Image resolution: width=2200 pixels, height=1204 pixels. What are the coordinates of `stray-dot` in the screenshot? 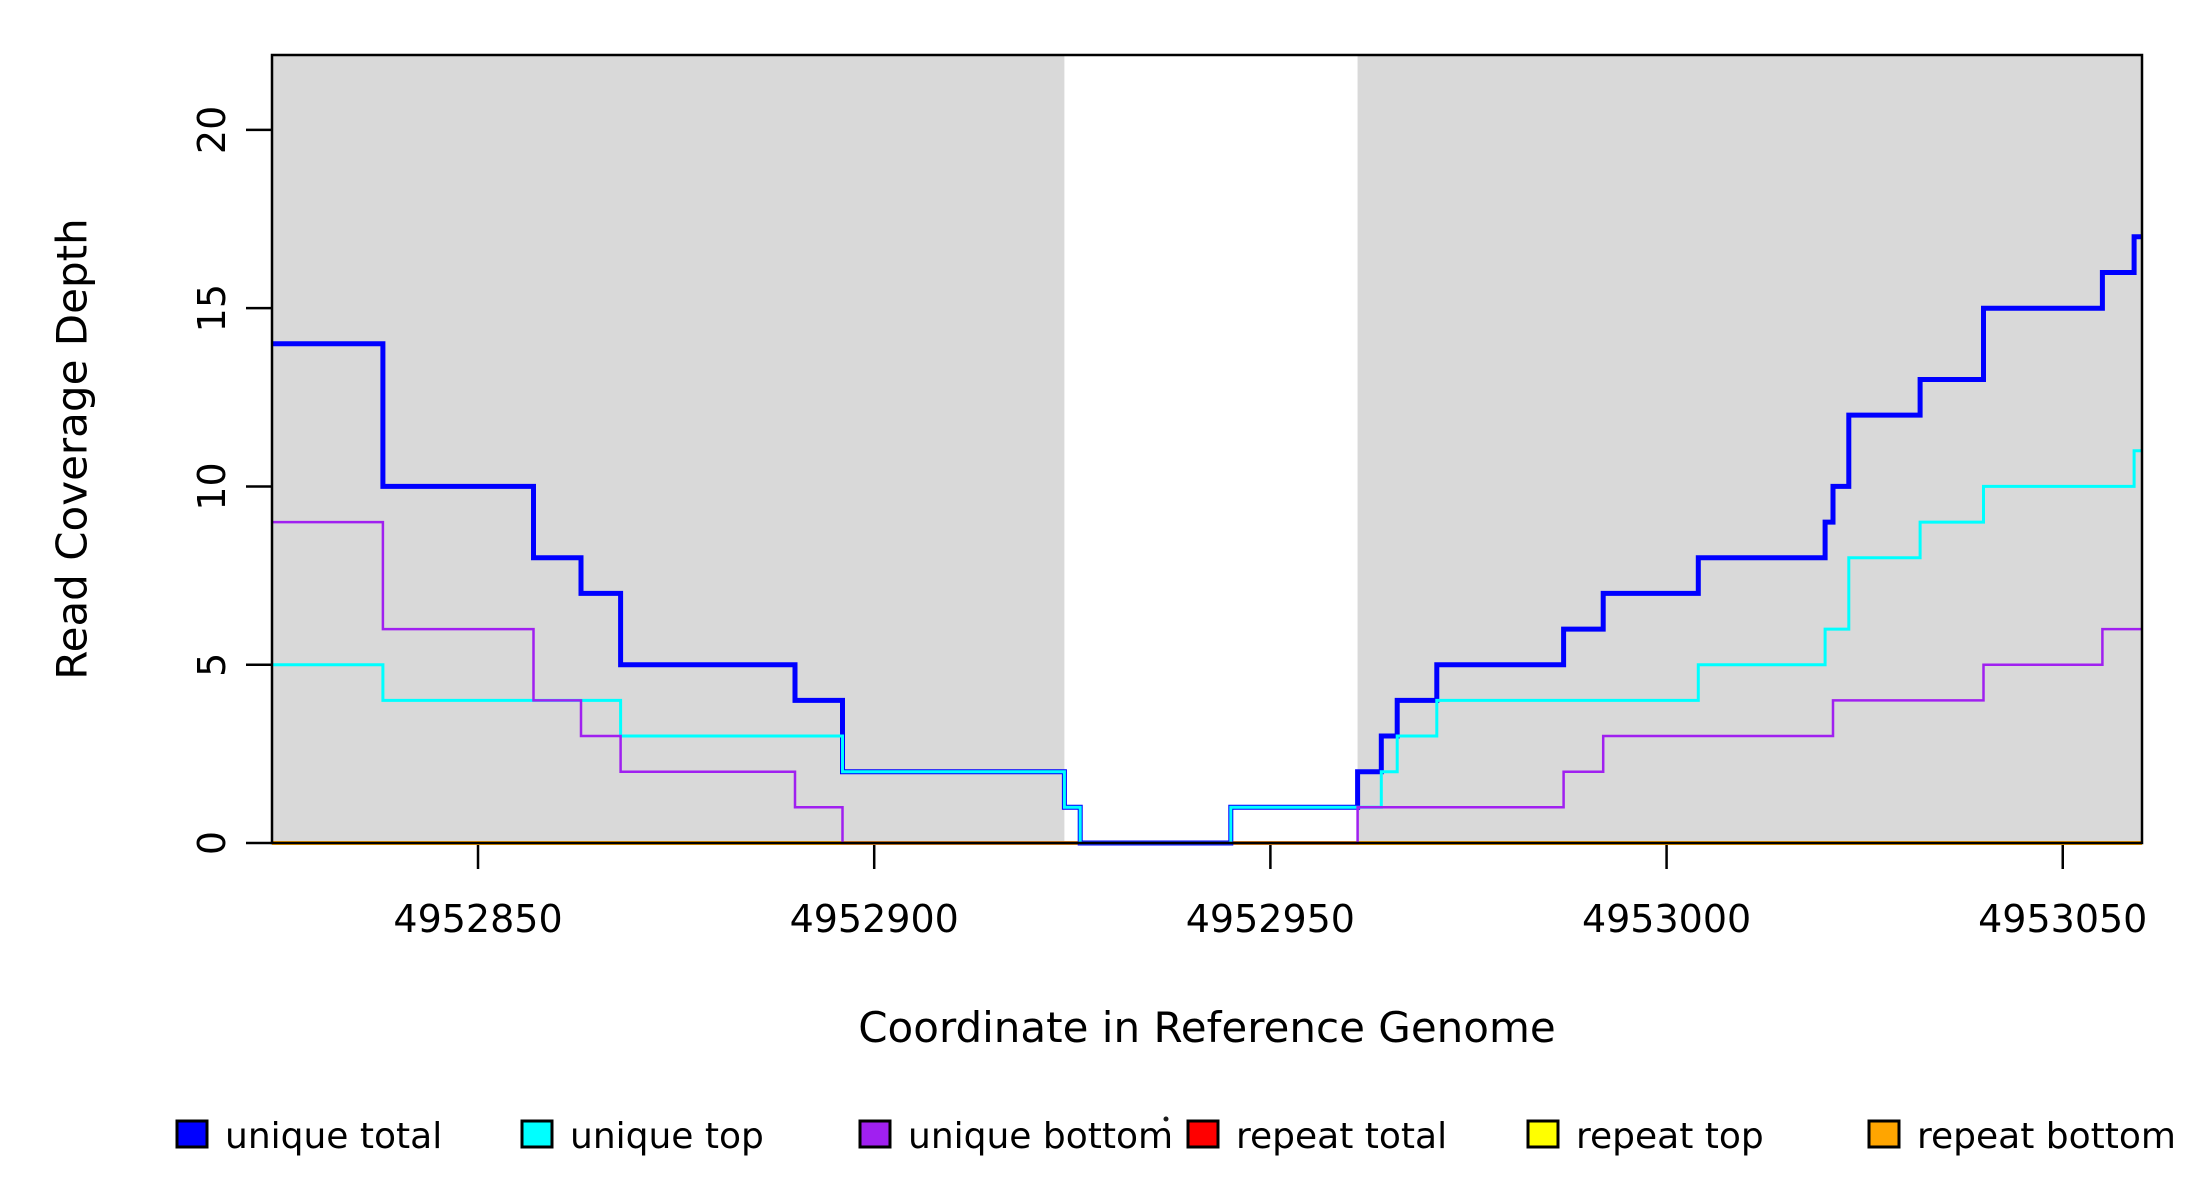 It's located at (1166, 1119).